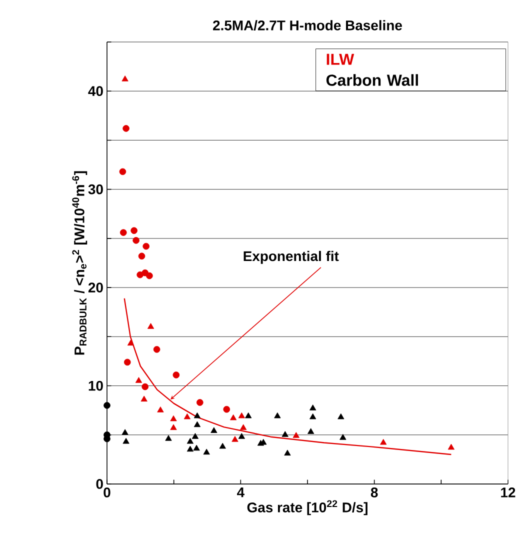 The height and width of the screenshot is (553, 528). I want to click on y-tick-label: 20, so click(95, 287).